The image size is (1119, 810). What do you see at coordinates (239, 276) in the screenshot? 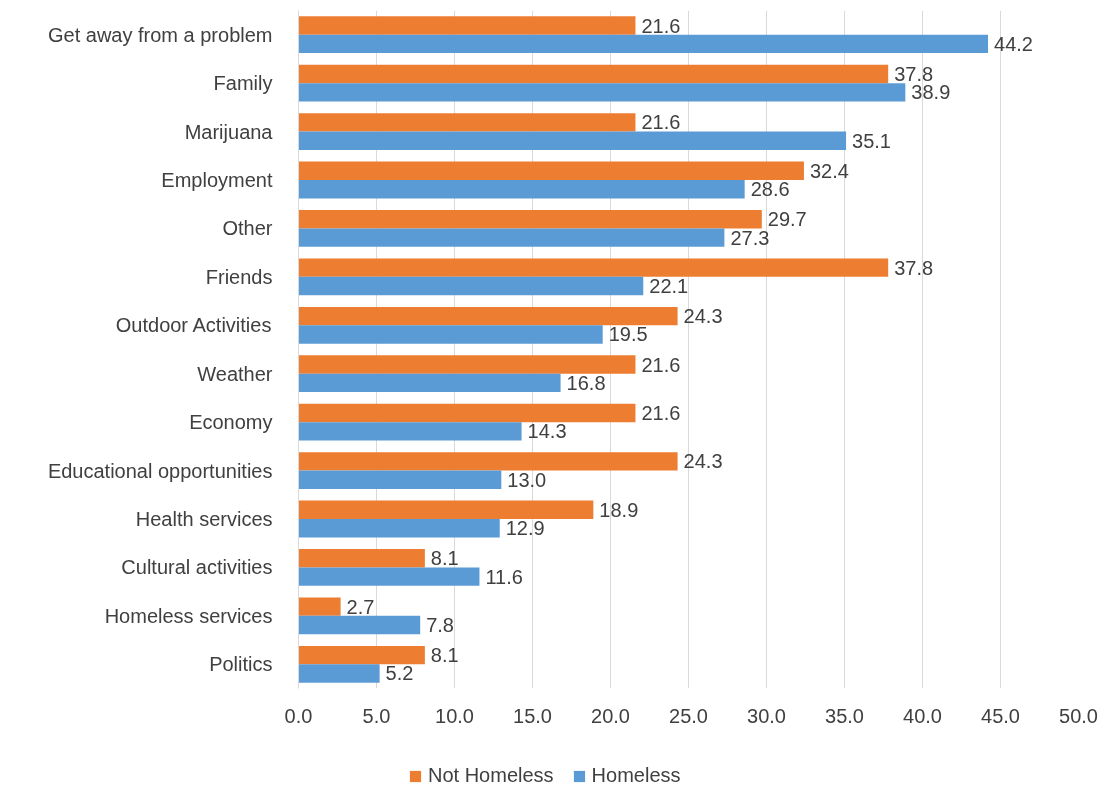
I see `y-tick-label: Friends` at bounding box center [239, 276].